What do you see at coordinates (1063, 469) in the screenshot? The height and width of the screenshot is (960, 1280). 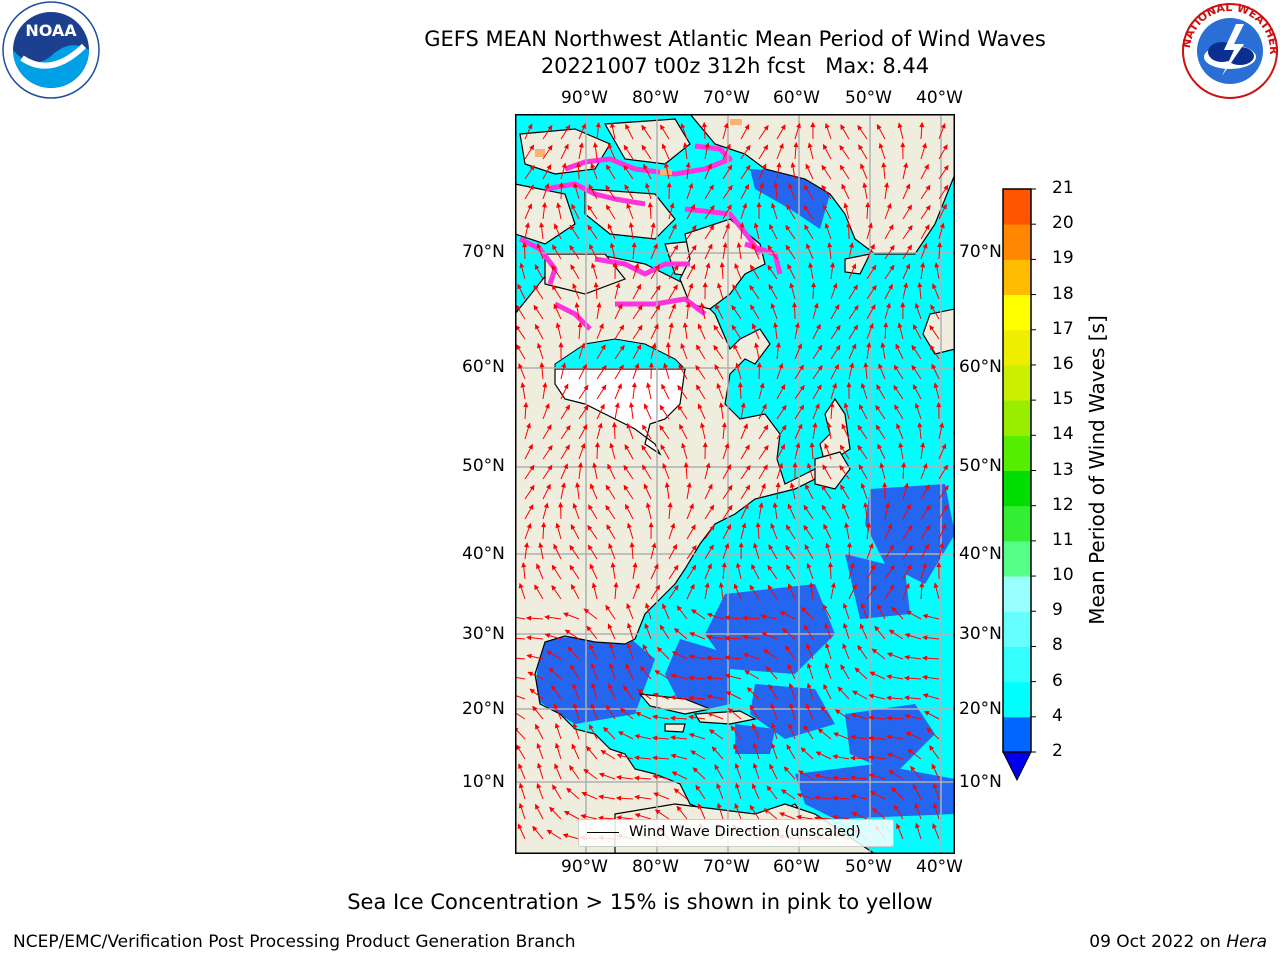 I see `colorbar-tick-label: 13` at bounding box center [1063, 469].